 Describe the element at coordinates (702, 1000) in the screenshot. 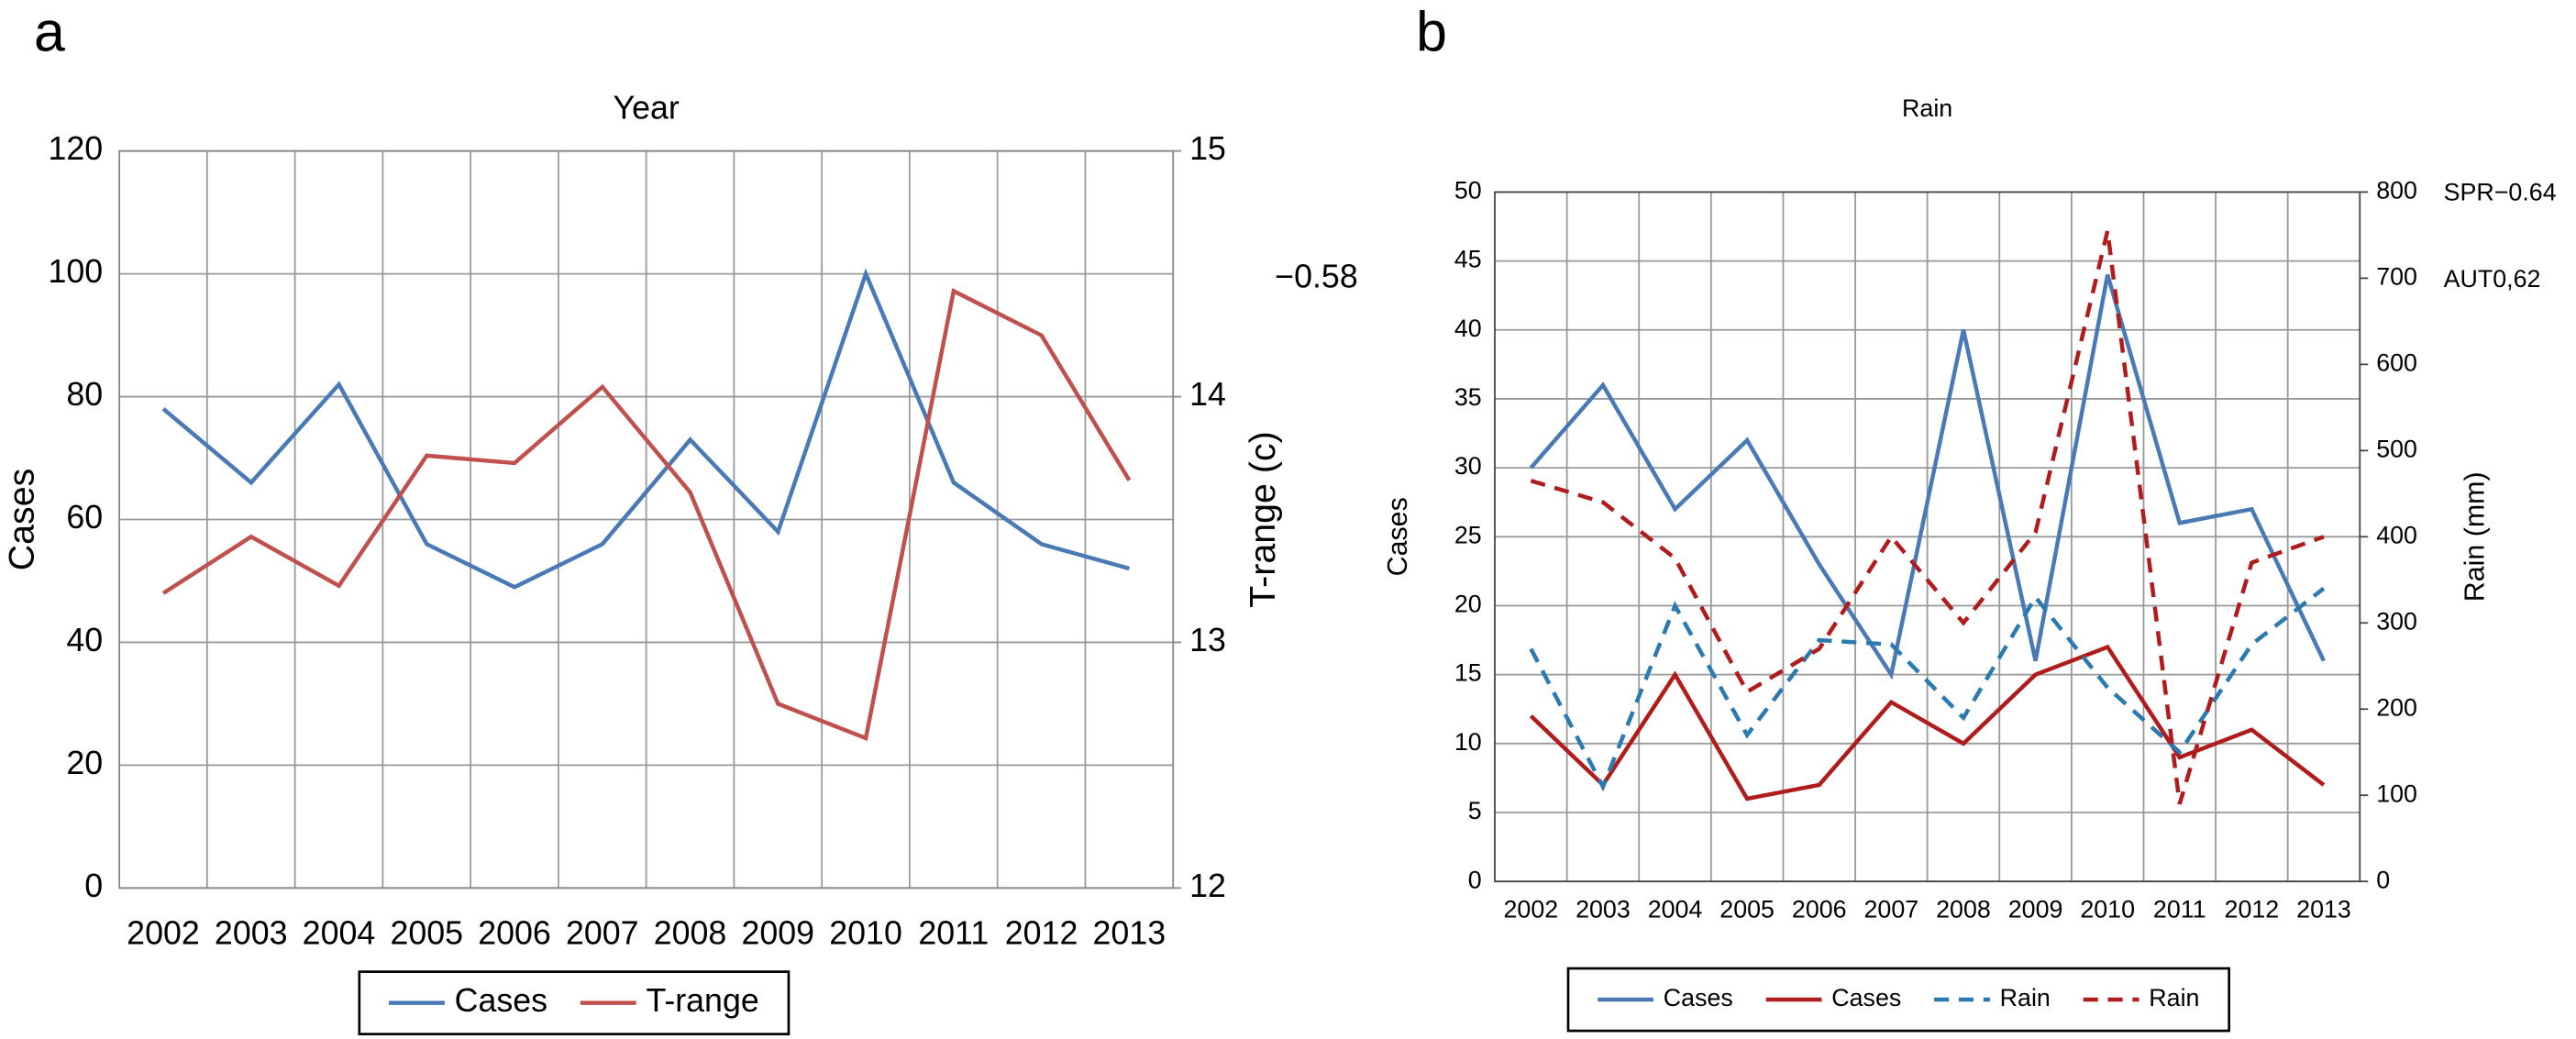

I see `legend-label: T-range` at that location.